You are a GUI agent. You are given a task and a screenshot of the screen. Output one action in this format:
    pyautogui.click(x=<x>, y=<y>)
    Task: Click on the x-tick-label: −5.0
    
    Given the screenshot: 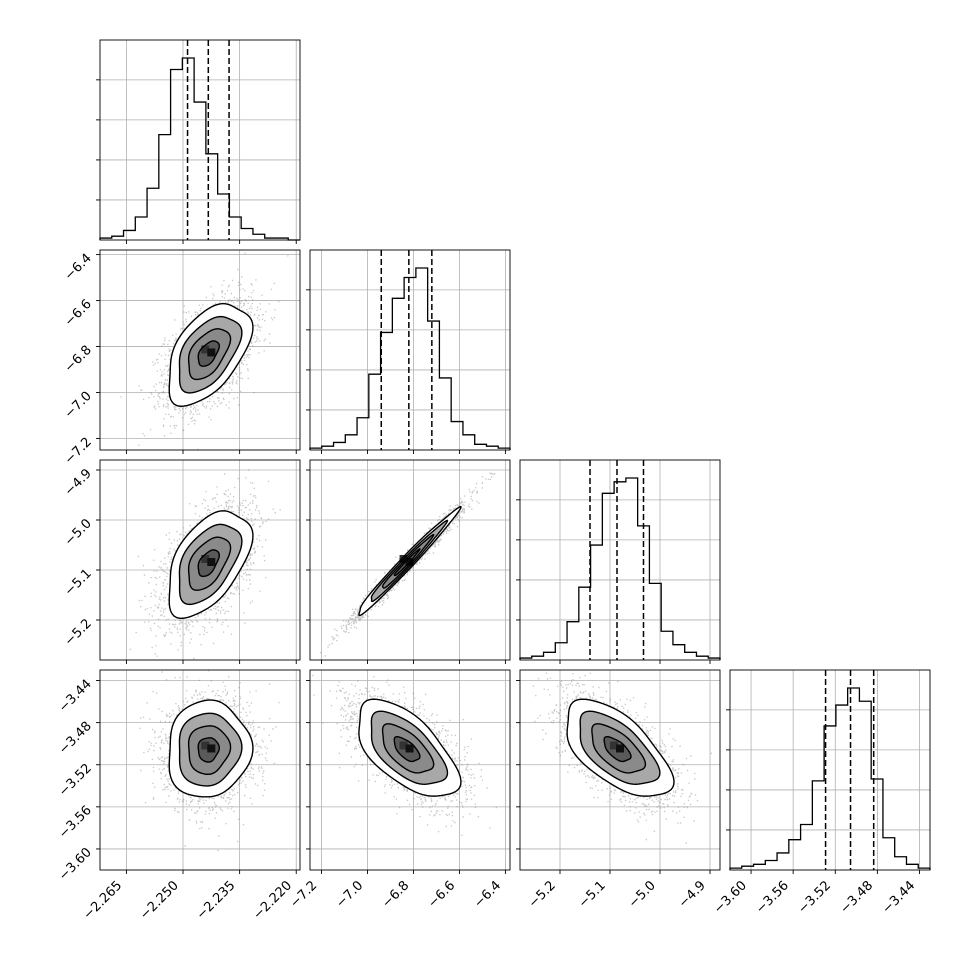 What is the action you would take?
    pyautogui.click(x=642, y=894)
    